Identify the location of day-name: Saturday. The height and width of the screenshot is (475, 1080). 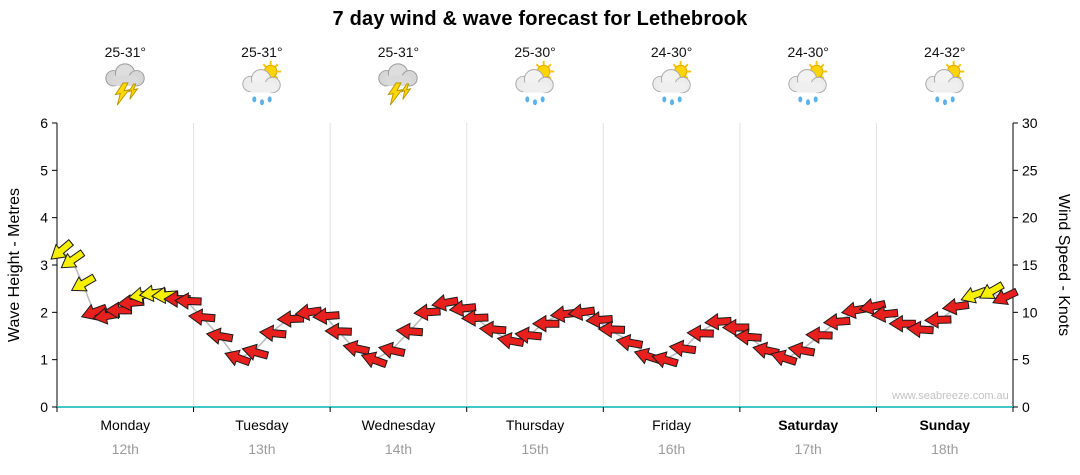
(808, 425).